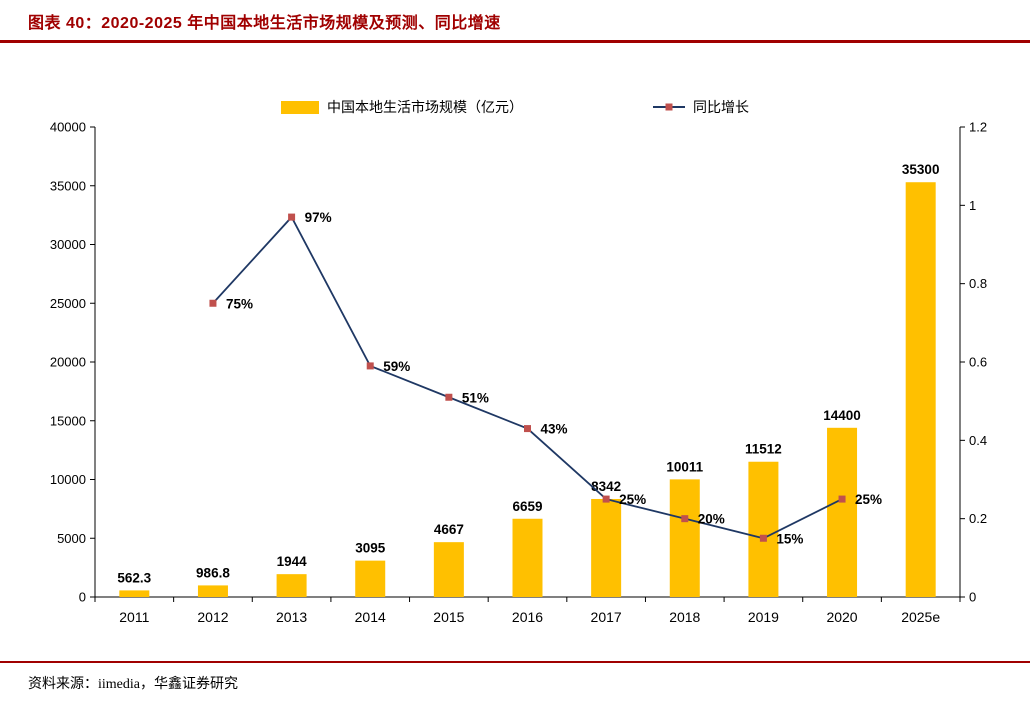 The height and width of the screenshot is (718, 1030). I want to click on x-category-label: 2017, so click(606, 617).